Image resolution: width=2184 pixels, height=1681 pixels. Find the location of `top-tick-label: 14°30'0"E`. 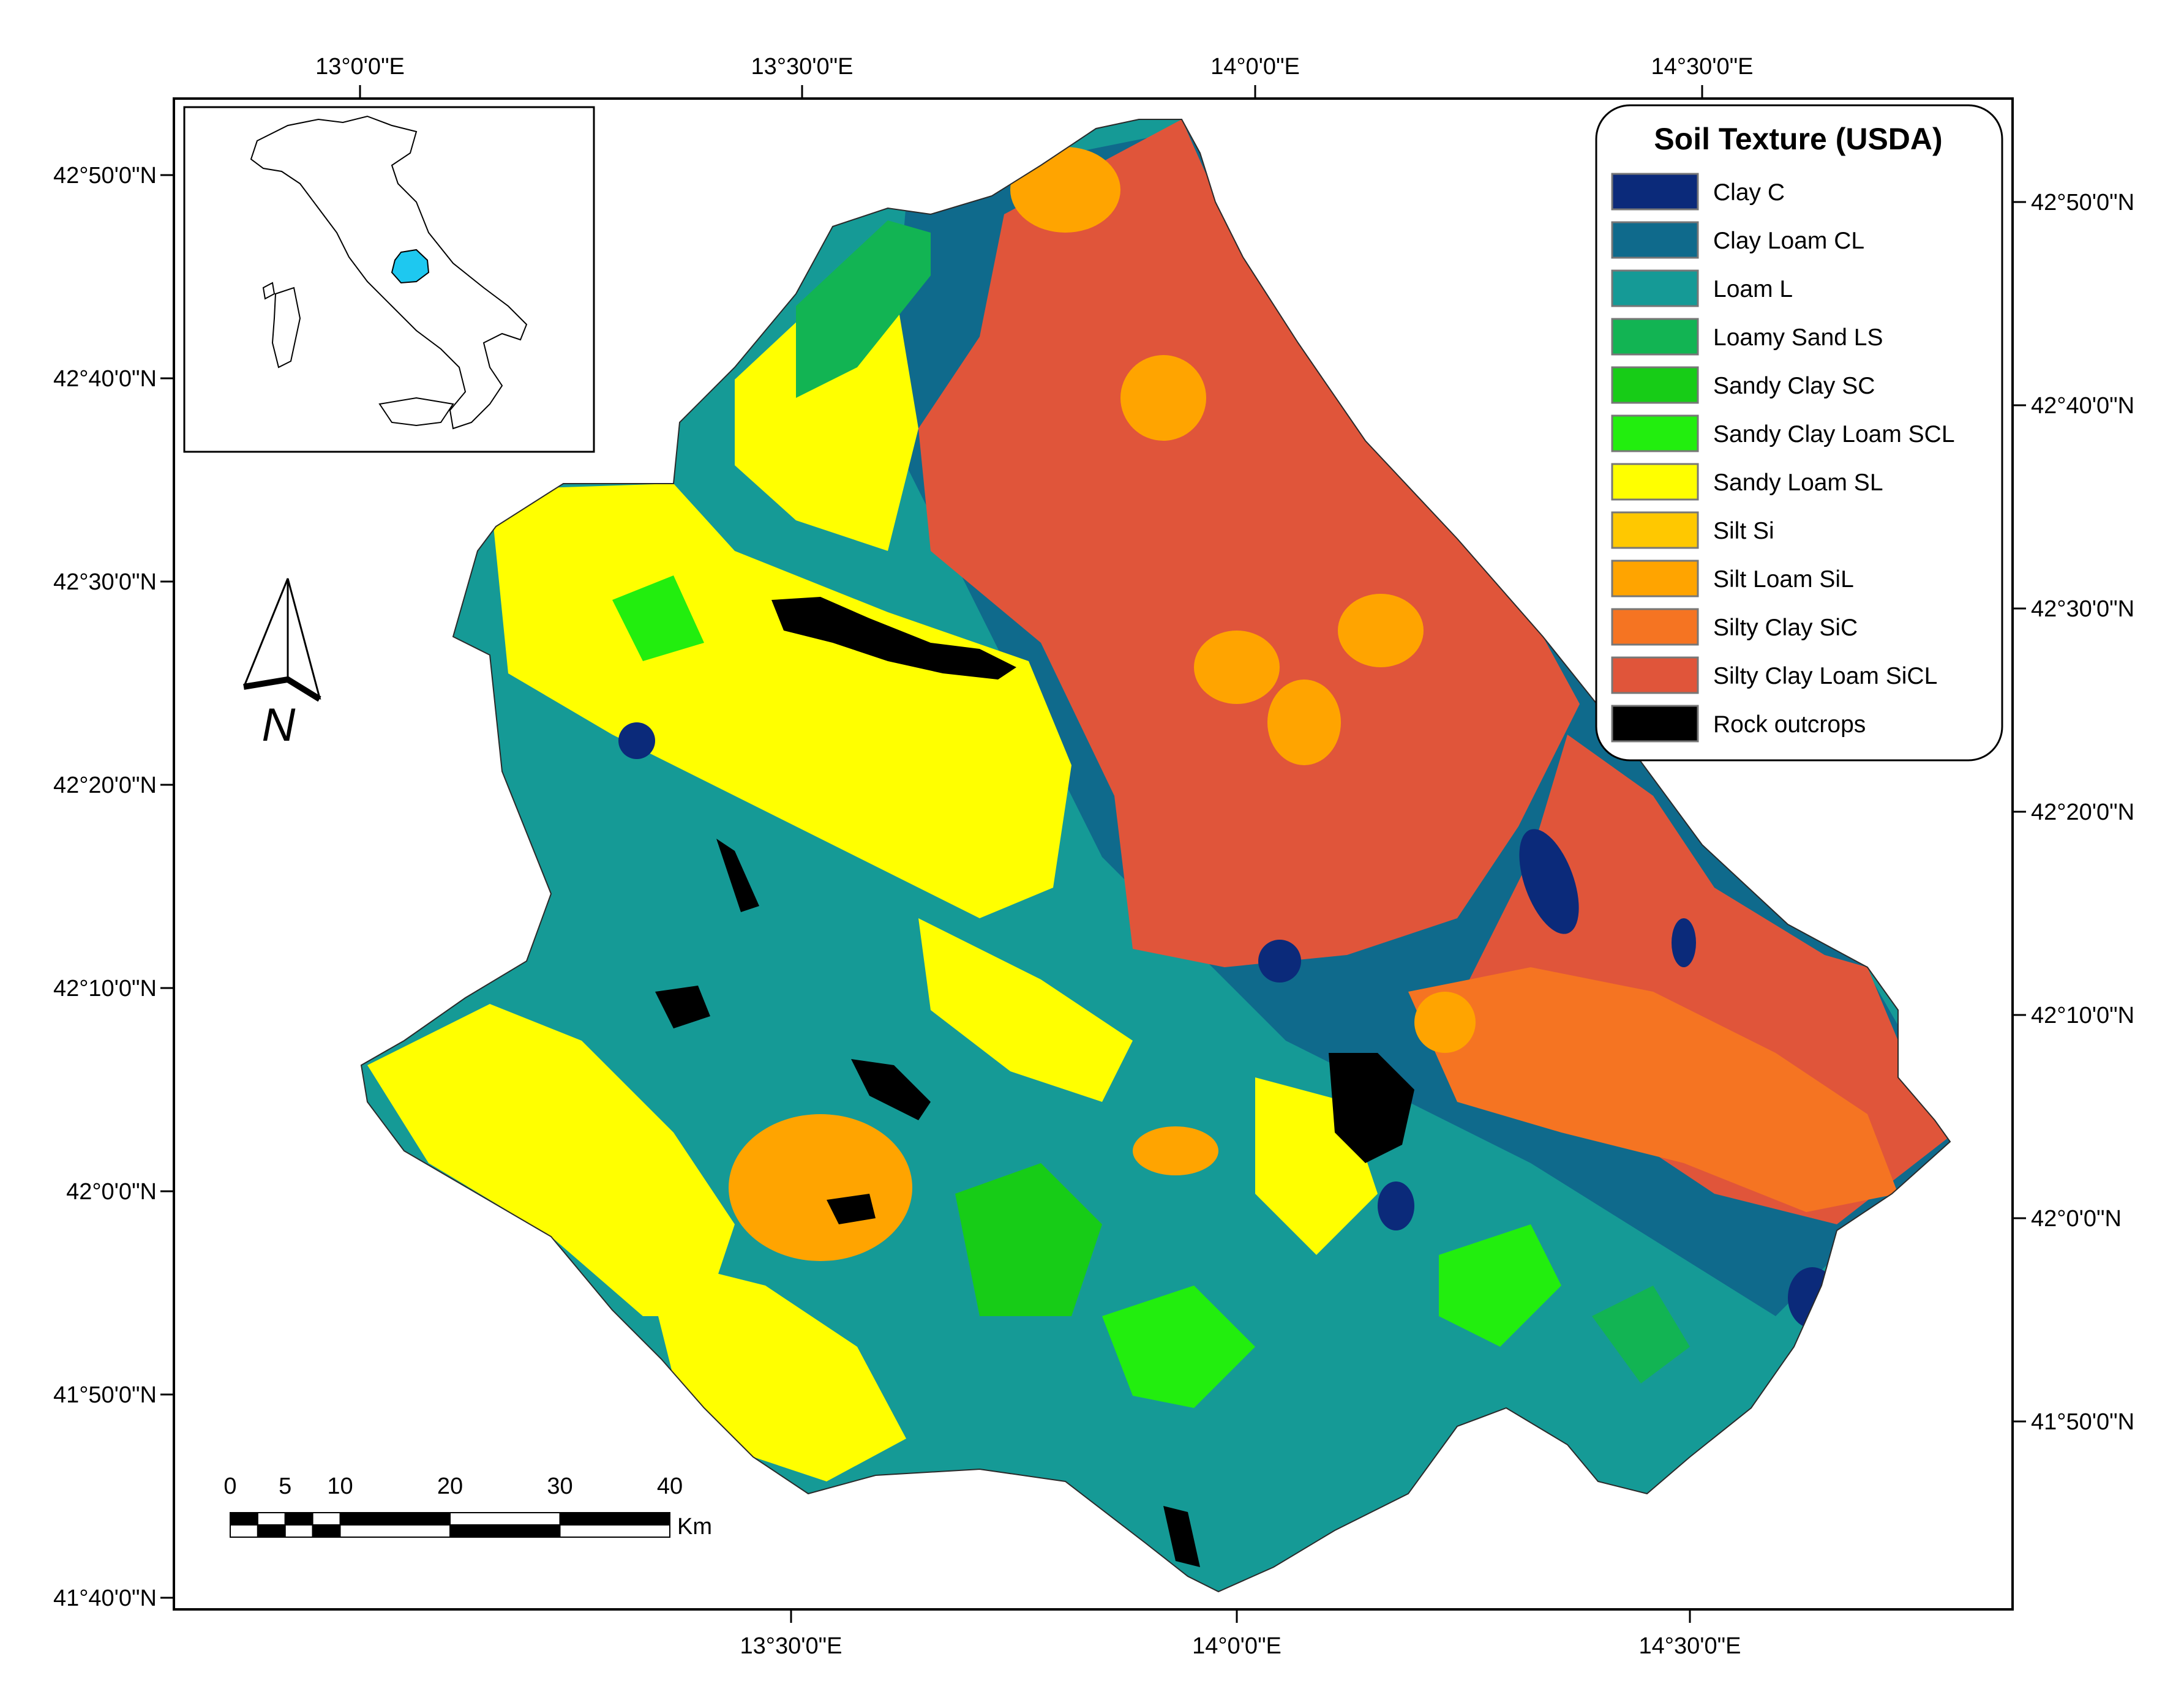

top-tick-label: 14°30'0"E is located at coordinates (1703, 67).